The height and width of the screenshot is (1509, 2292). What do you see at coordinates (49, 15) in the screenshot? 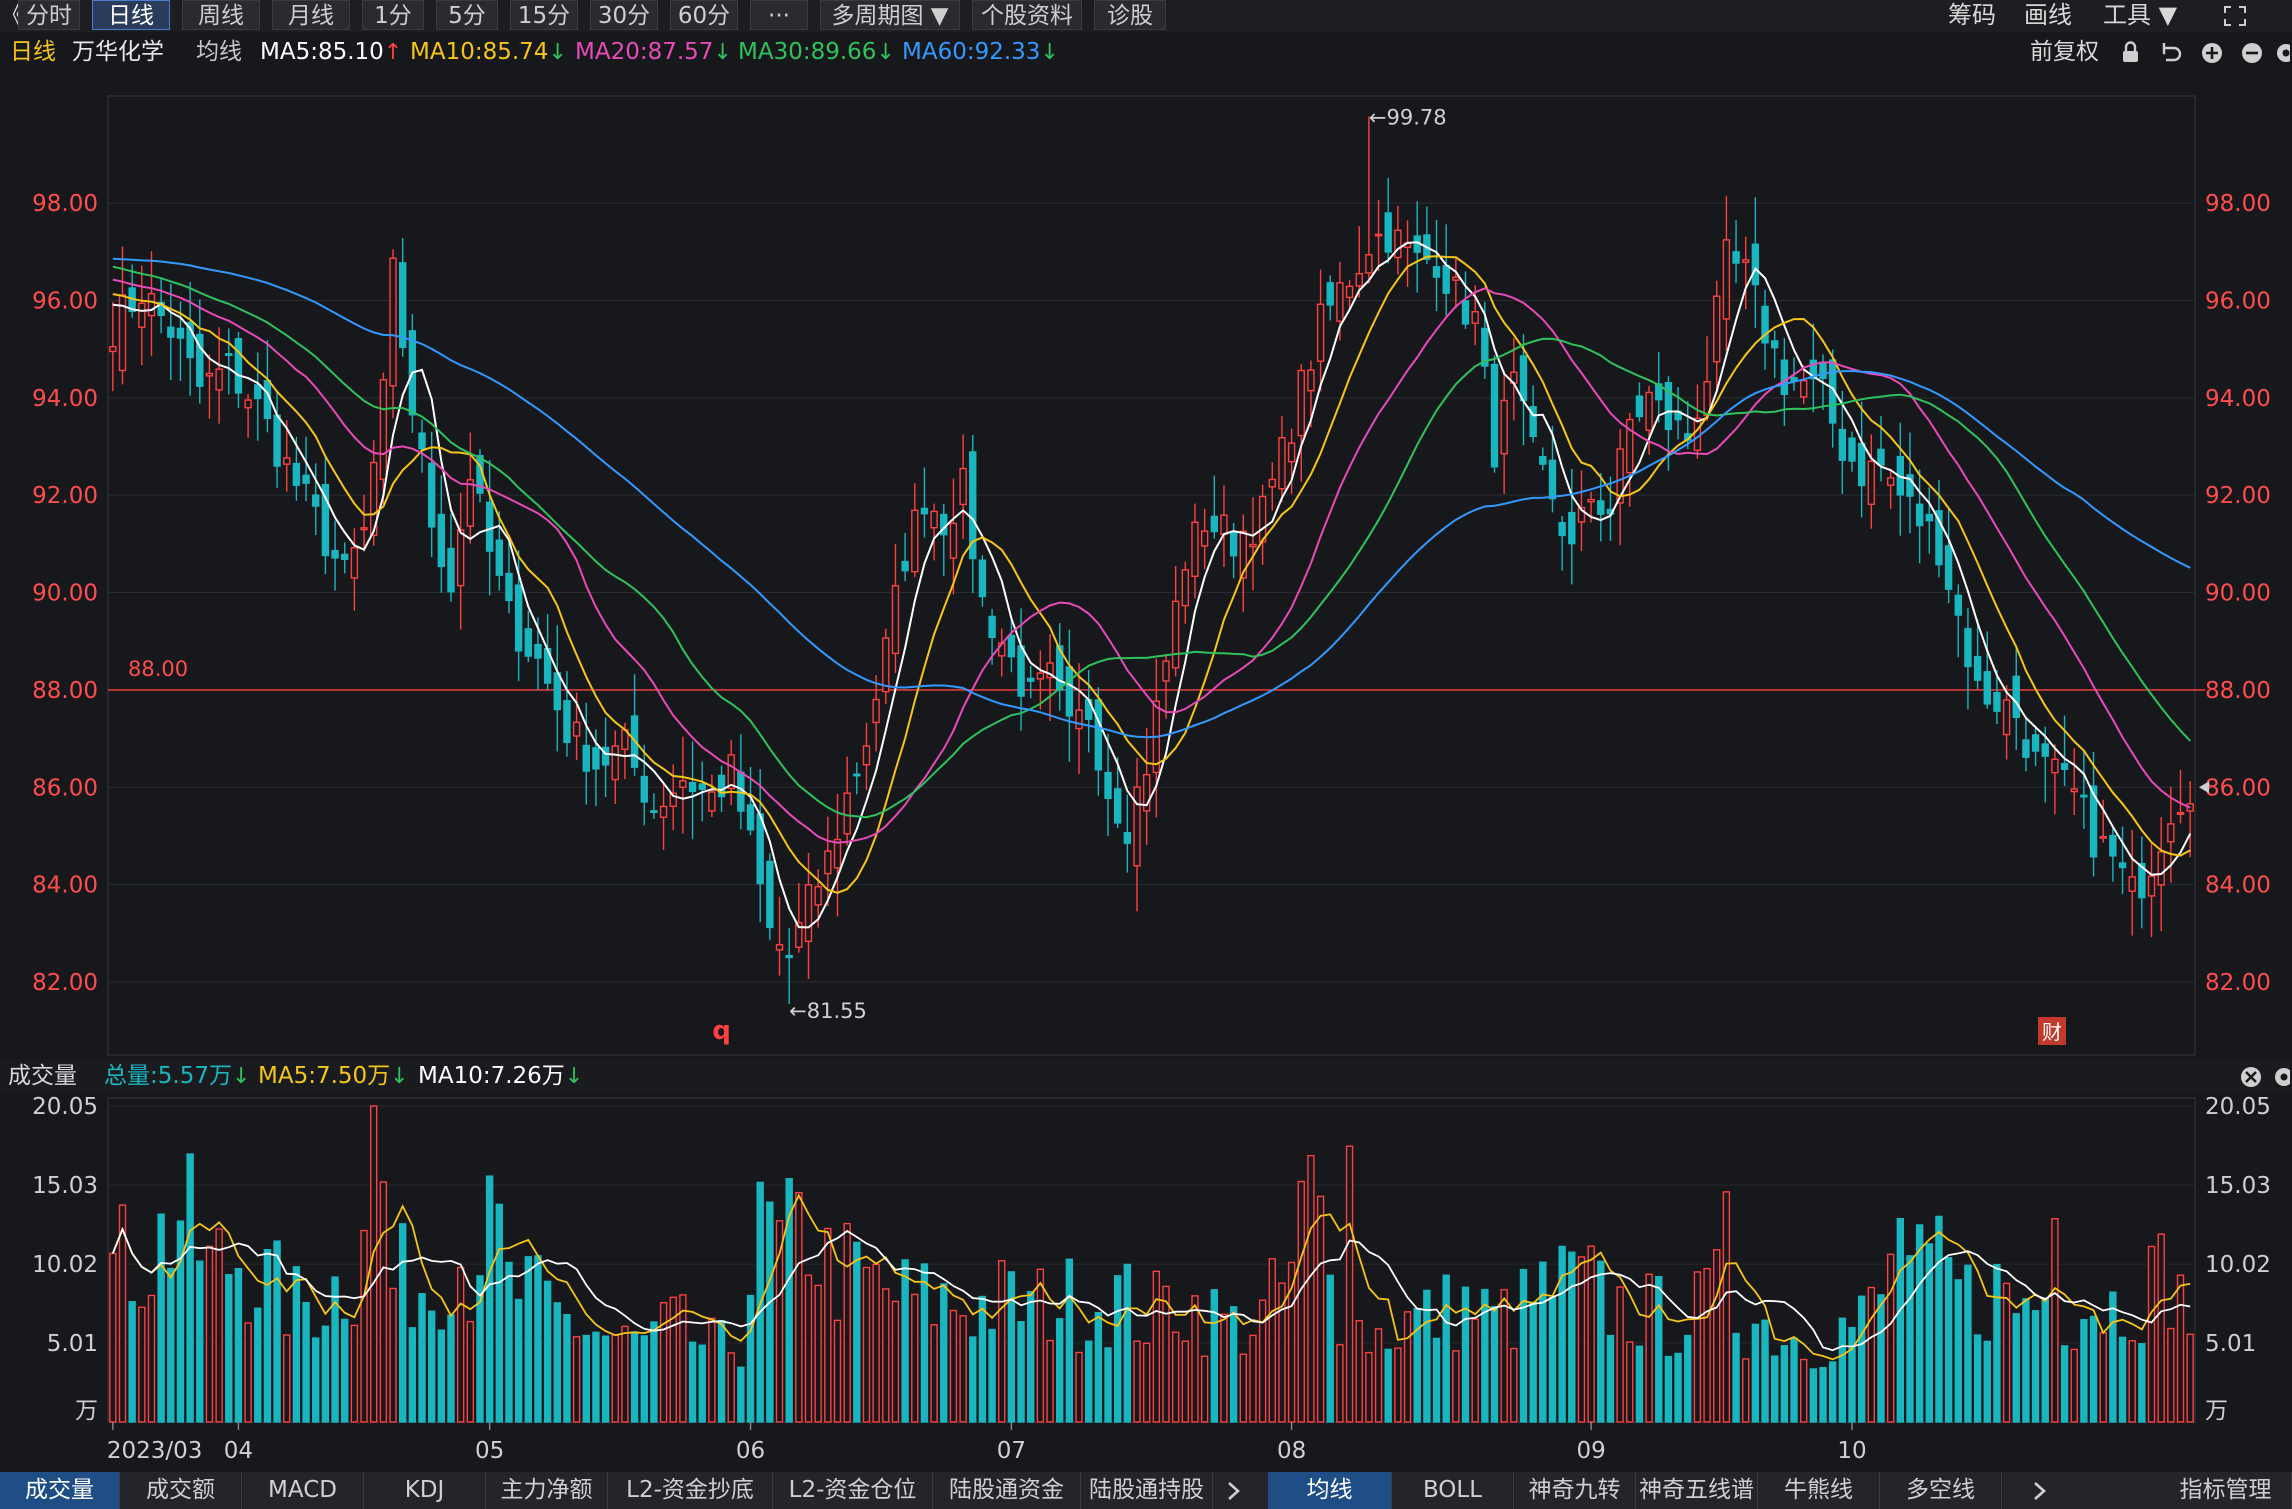
I see `period-tab-0: 分时` at bounding box center [49, 15].